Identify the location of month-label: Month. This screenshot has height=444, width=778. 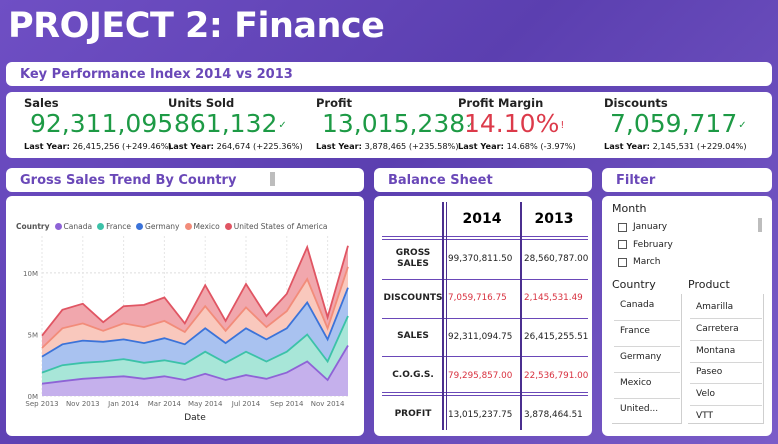
(629, 208).